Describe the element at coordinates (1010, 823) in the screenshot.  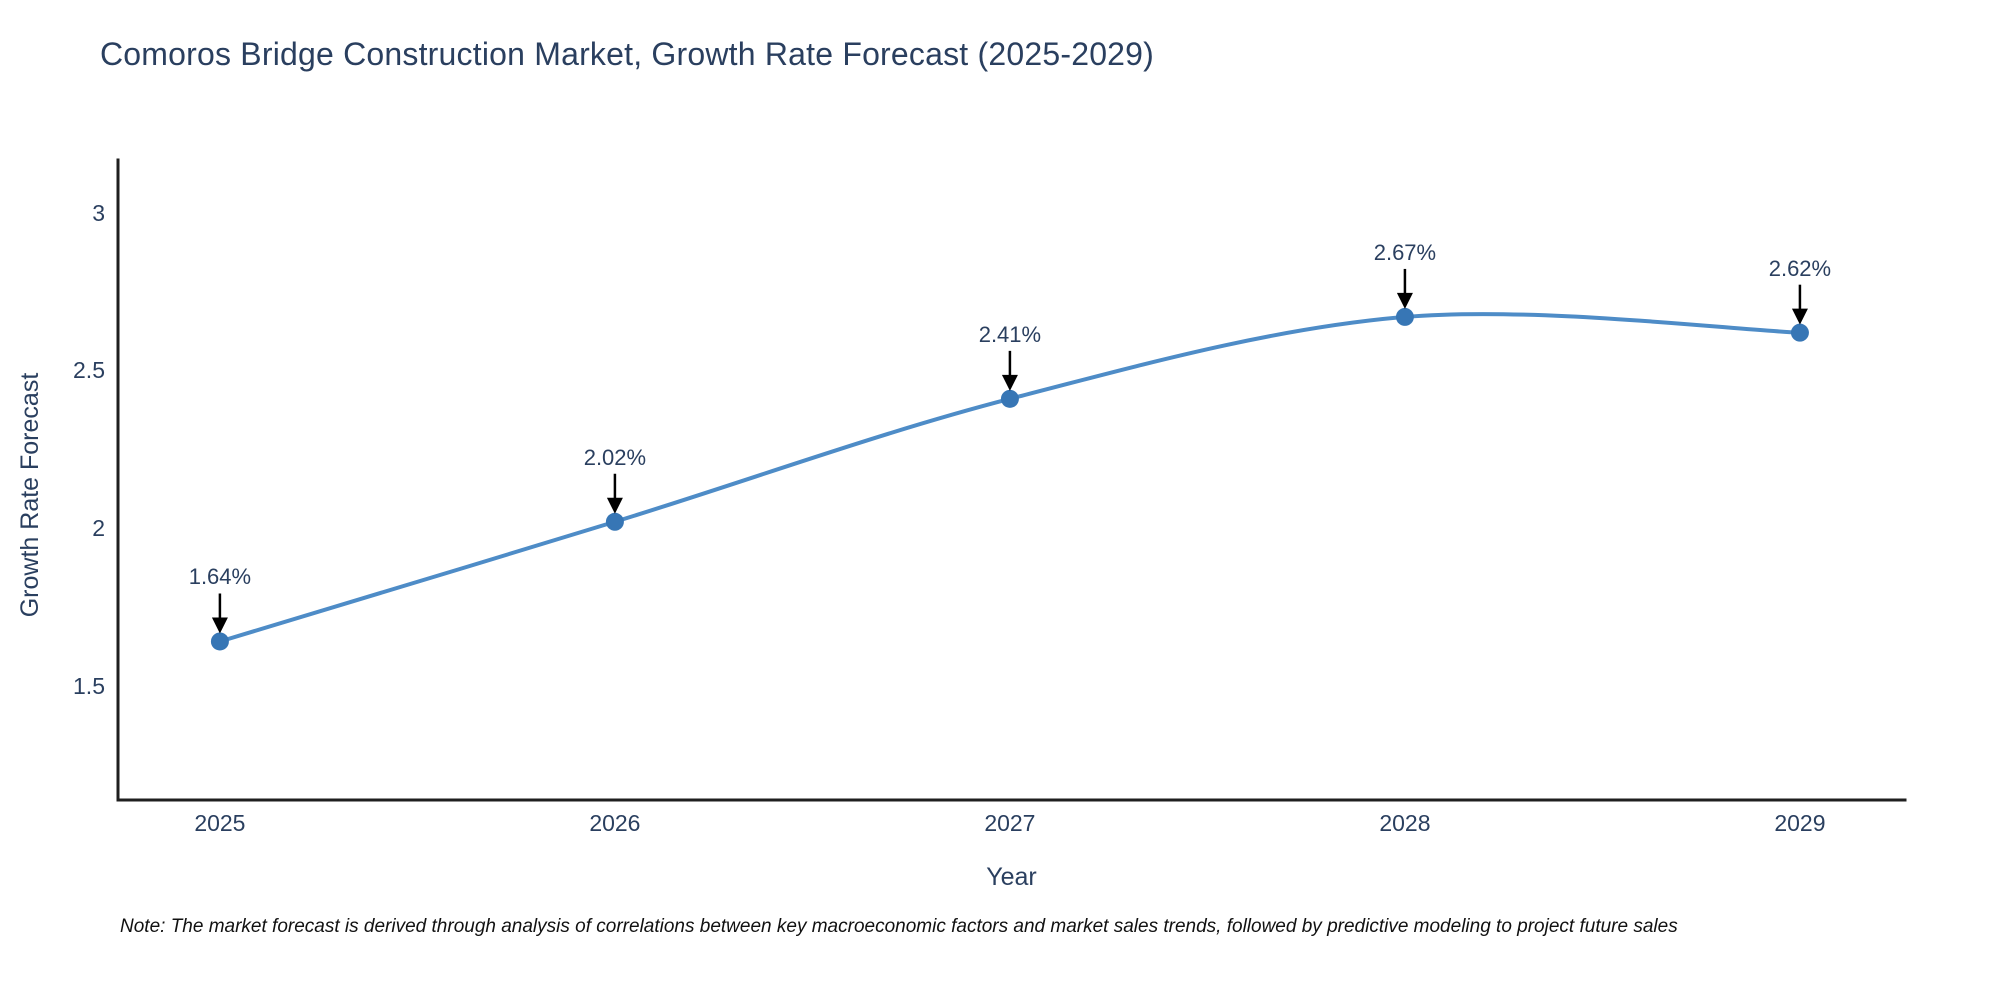
I see `x-tick-label: 2027` at that location.